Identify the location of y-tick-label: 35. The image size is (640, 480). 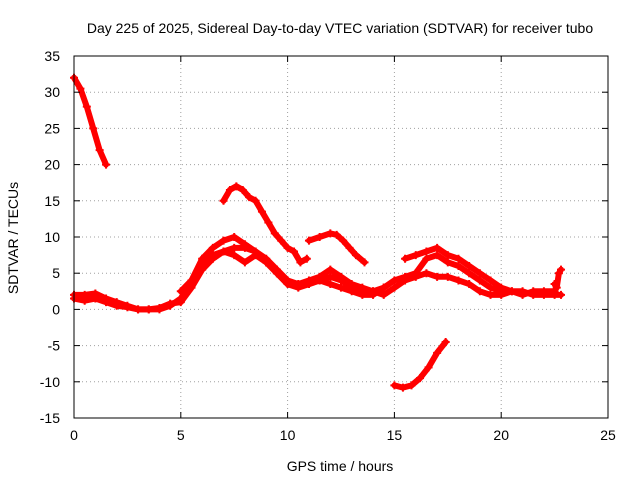
(52, 56).